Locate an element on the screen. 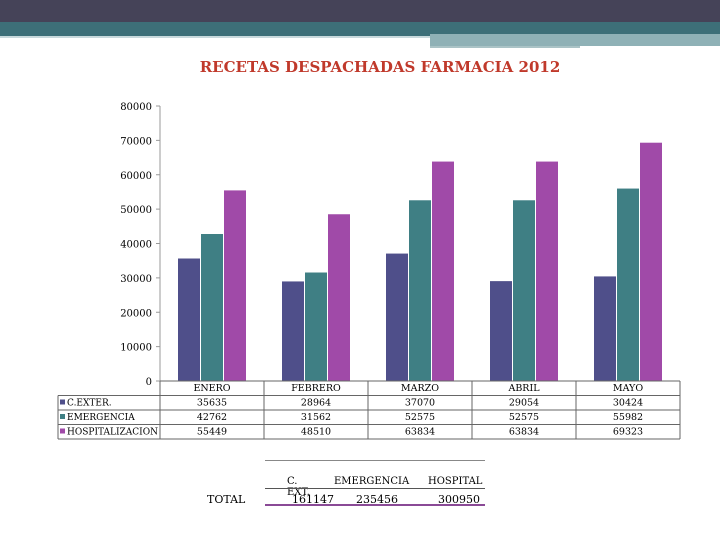 This screenshot has width=720, height=540. y-tick-label: 50000 is located at coordinates (136, 210).